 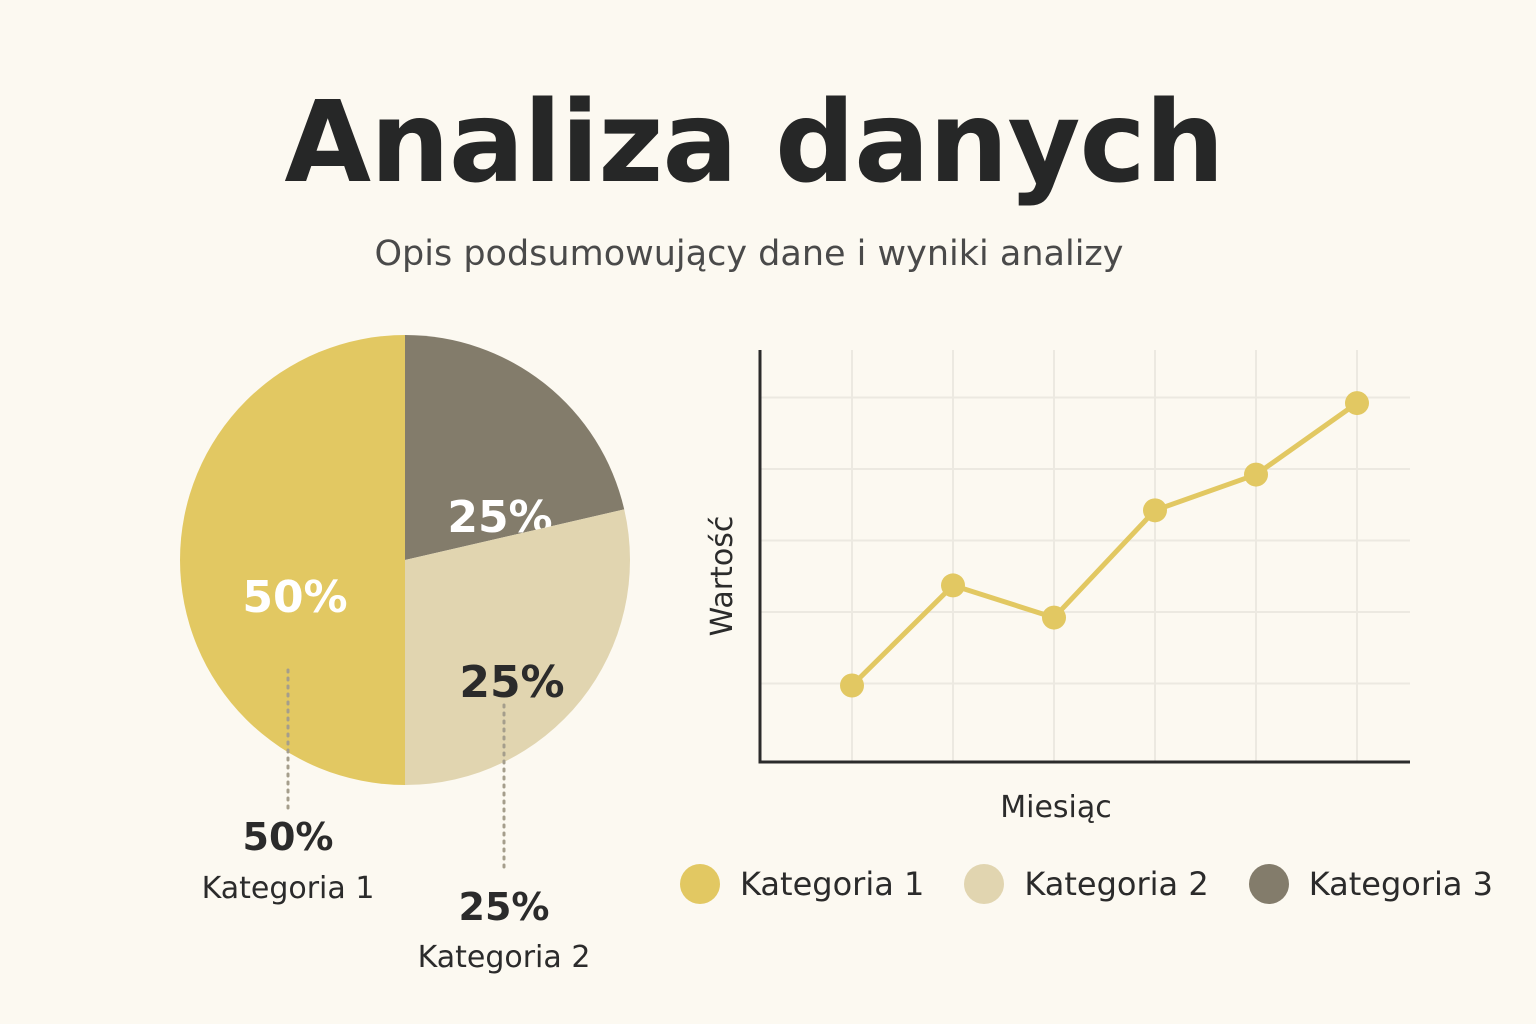 I want to click on legend: Kategoria 1 Kategoria 2 Kategoria 3, so click(x=1086, y=884).